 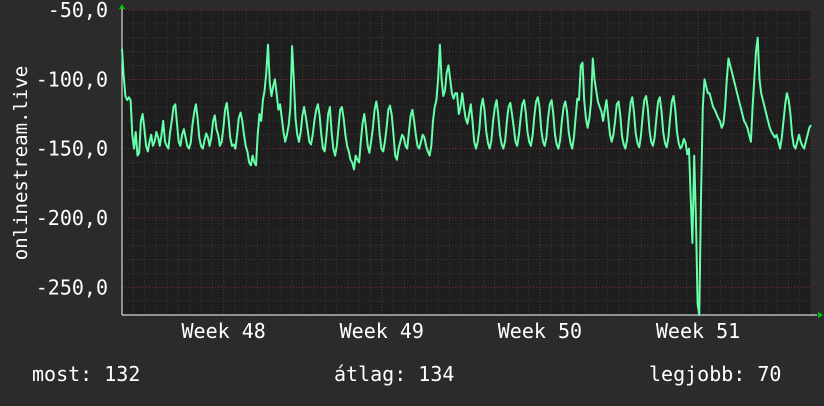 I want to click on footer-best: legjobb: 70, so click(x=715, y=374).